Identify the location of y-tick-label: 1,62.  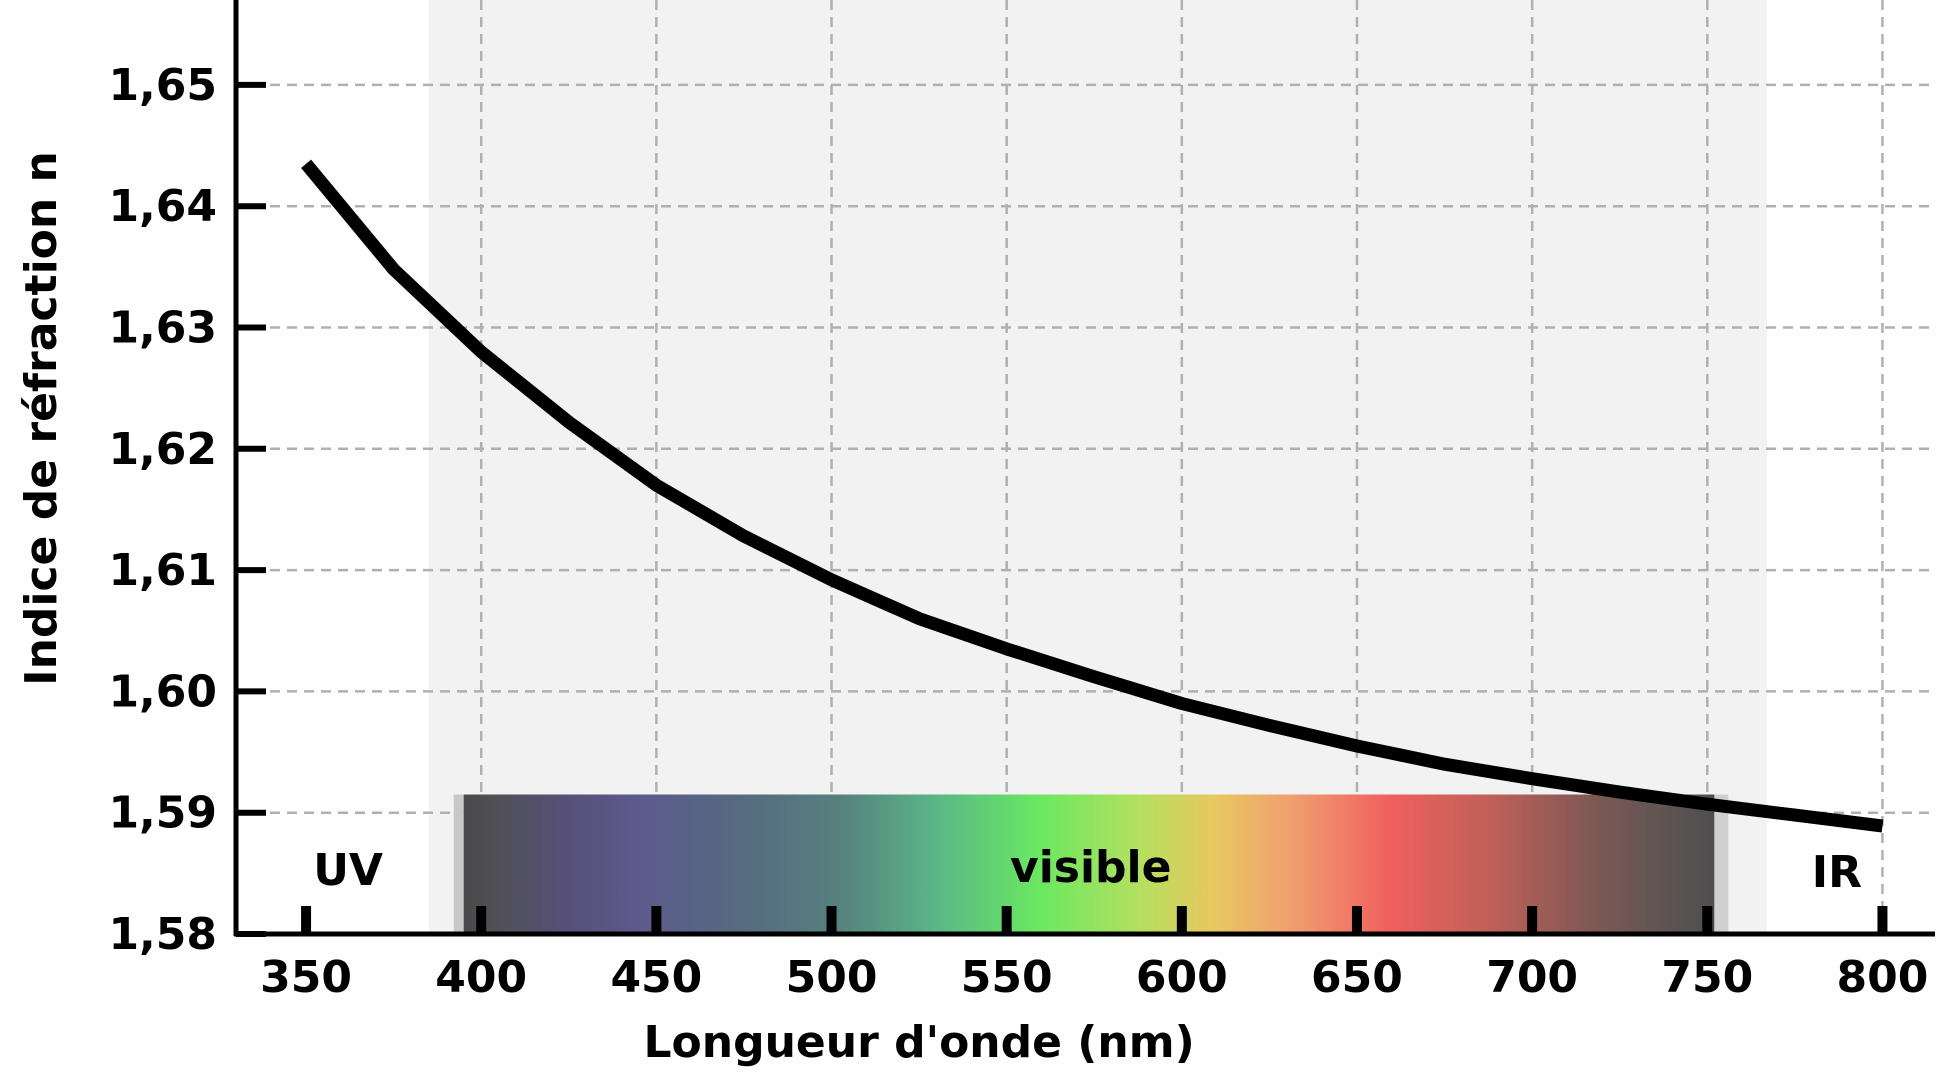
(162, 449).